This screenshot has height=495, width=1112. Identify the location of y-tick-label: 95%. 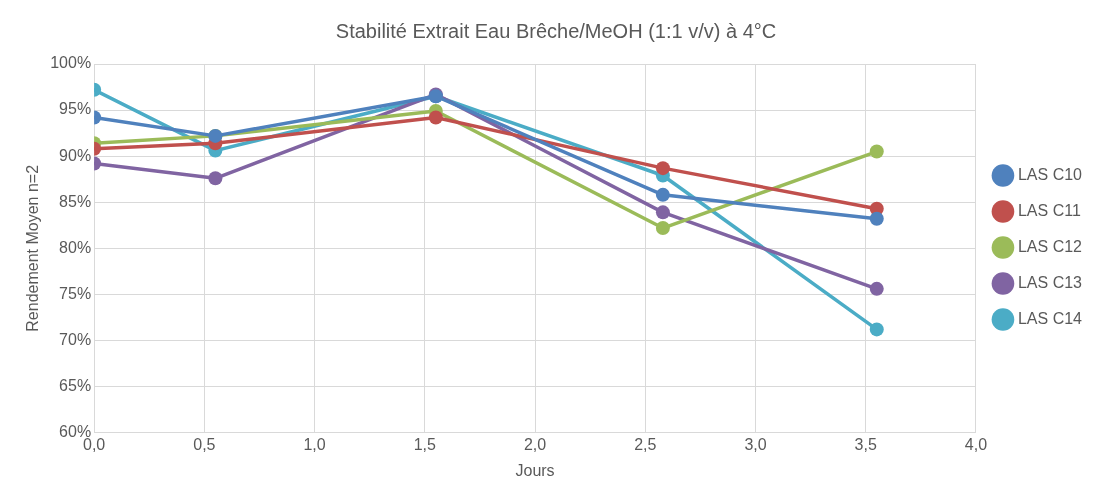
(75, 109).